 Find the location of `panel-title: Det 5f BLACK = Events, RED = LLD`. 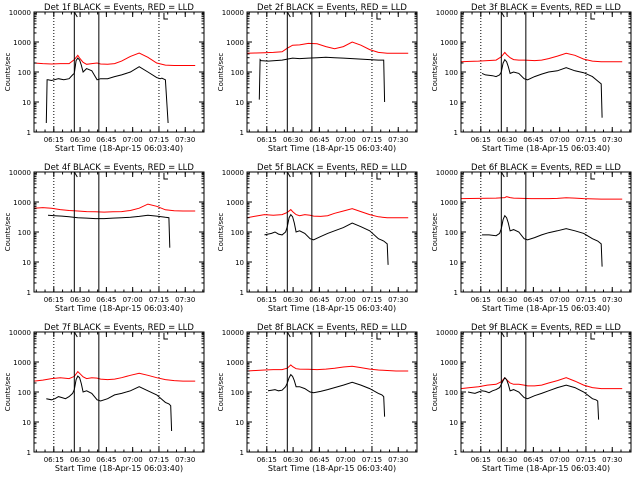

panel-title: Det 5f BLACK = Events, RED = LLD is located at coordinates (332, 168).